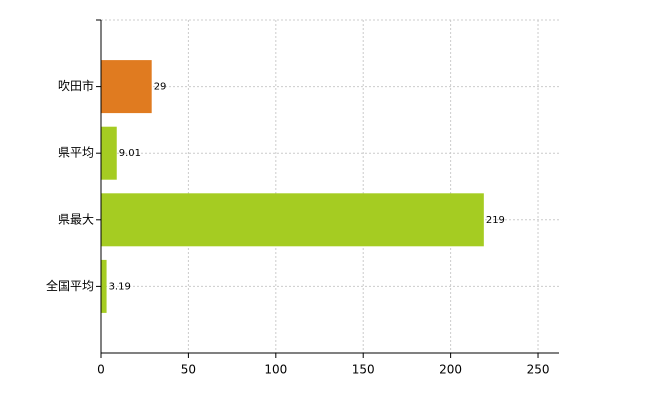 The image size is (650, 400). Describe the element at coordinates (538, 370) in the screenshot. I see `x-tick-label: 250` at that location.